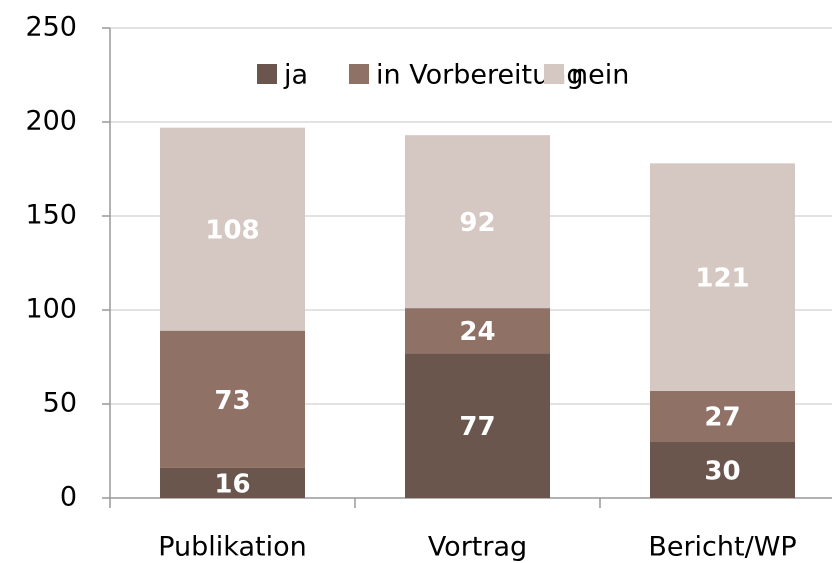 The height and width of the screenshot is (563, 832). I want to click on data-label: 92, so click(477, 223).